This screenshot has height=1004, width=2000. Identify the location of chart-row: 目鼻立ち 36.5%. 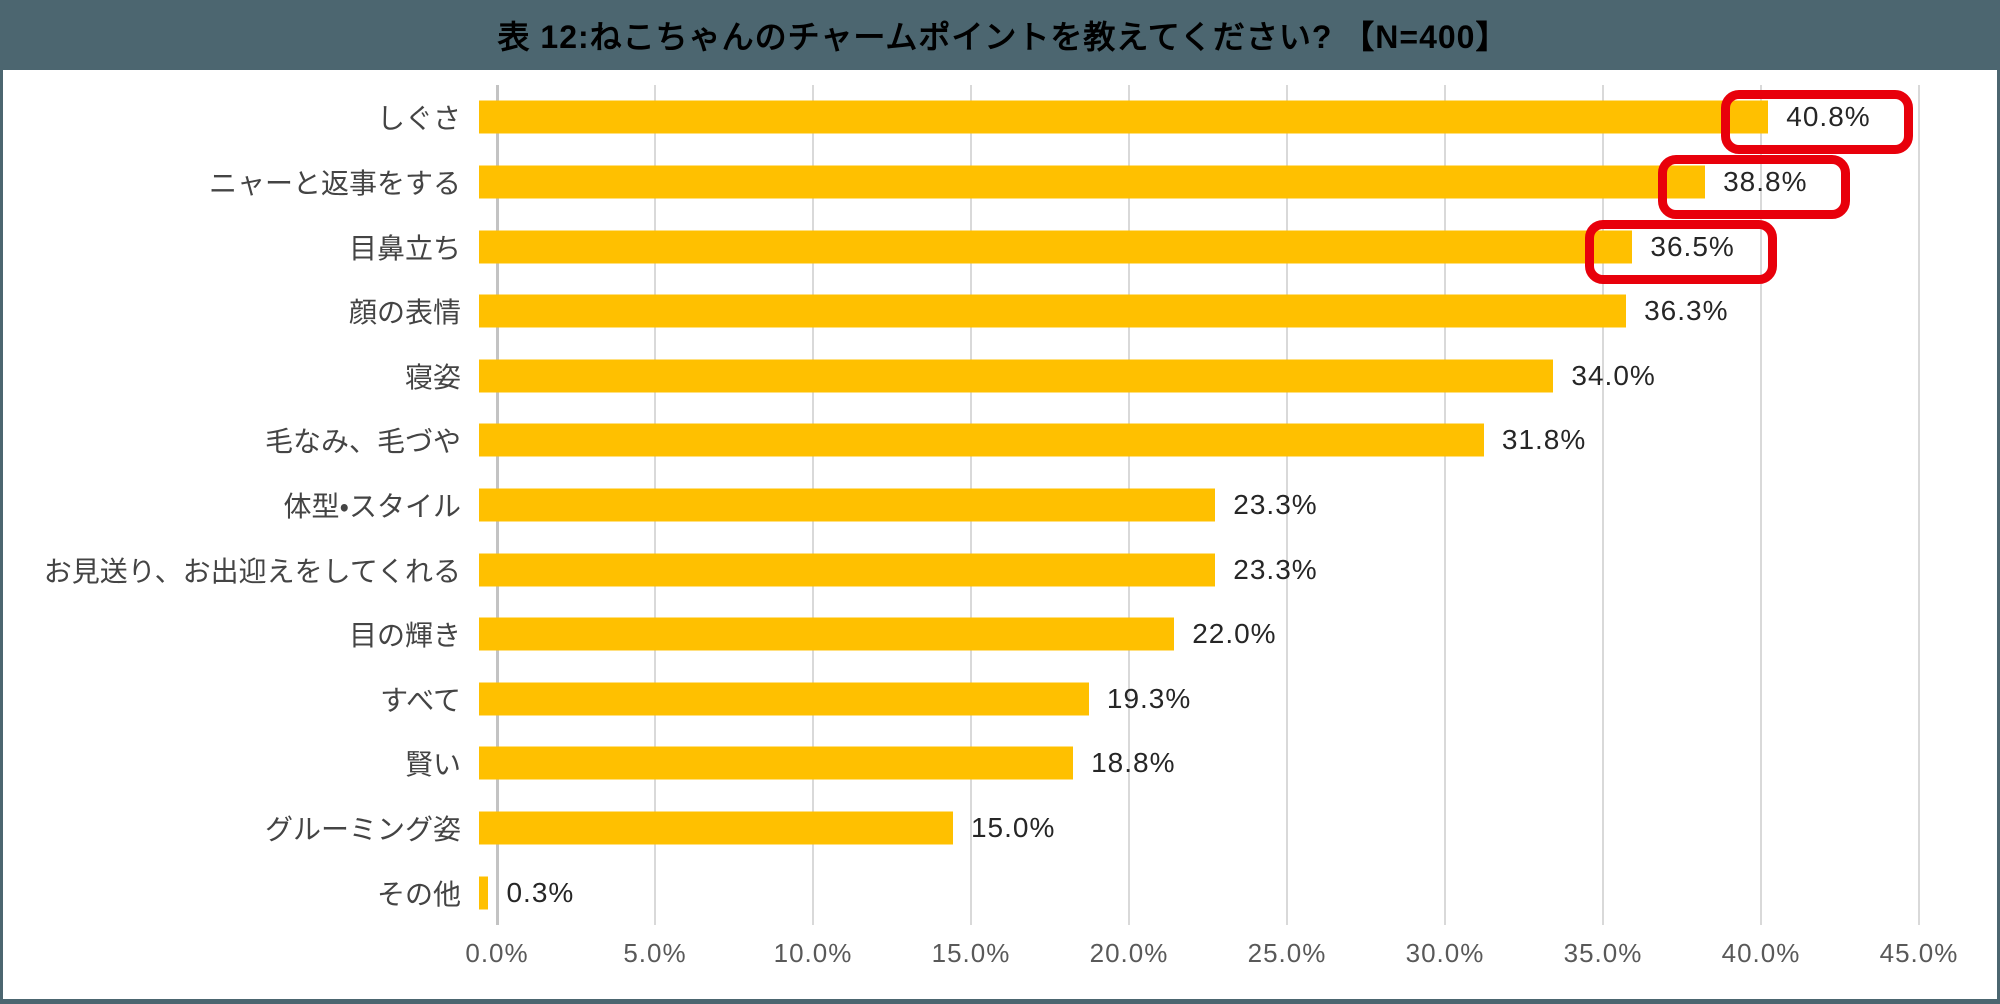
(961, 249).